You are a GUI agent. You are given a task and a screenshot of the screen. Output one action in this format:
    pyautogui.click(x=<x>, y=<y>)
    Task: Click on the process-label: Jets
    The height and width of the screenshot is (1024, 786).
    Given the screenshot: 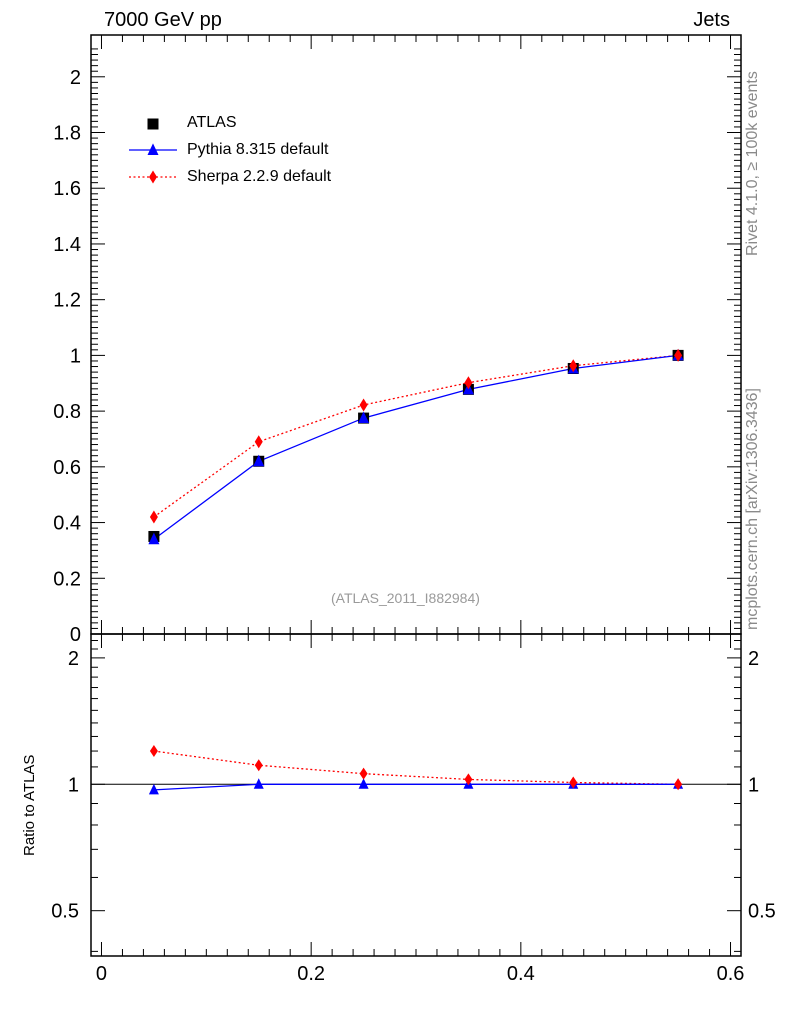 What is the action you would take?
    pyautogui.click(x=711, y=20)
    